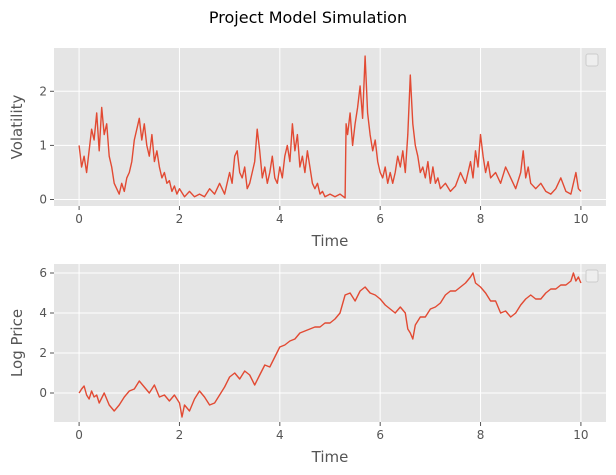 This screenshot has width=616, height=475. What do you see at coordinates (43, 145) in the screenshot?
I see `y-tick-label: 1` at bounding box center [43, 145].